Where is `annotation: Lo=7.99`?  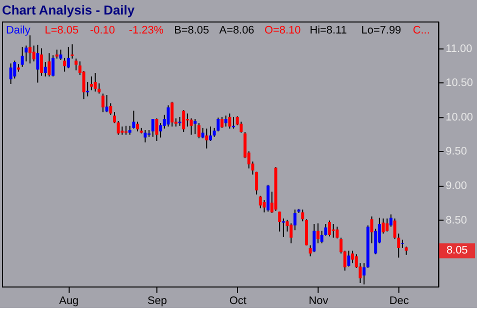 annotation: Lo=7.99 is located at coordinates (381, 30).